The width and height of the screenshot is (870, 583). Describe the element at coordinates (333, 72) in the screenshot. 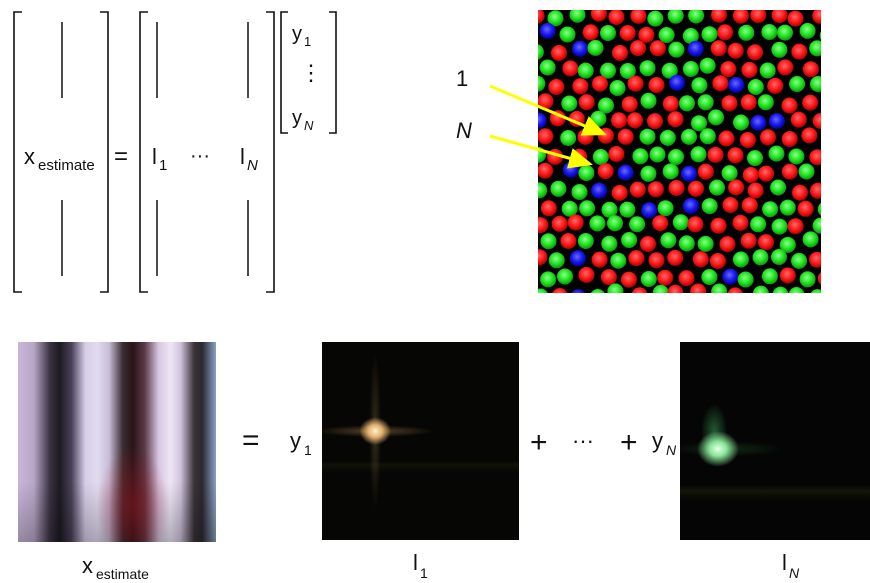

I see `bracket-y-right` at that location.